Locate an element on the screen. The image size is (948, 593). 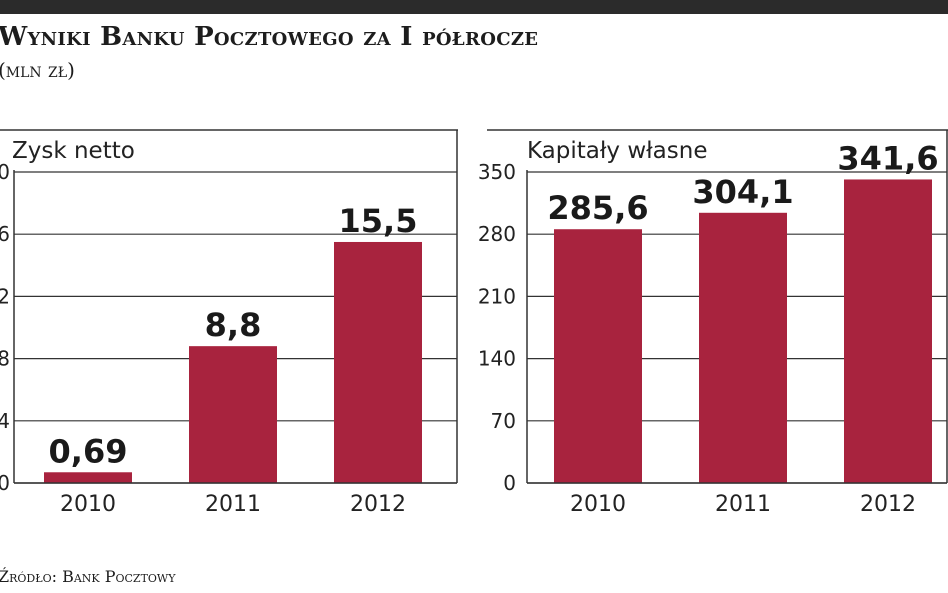
data-label: 15,5 is located at coordinates (378, 221).